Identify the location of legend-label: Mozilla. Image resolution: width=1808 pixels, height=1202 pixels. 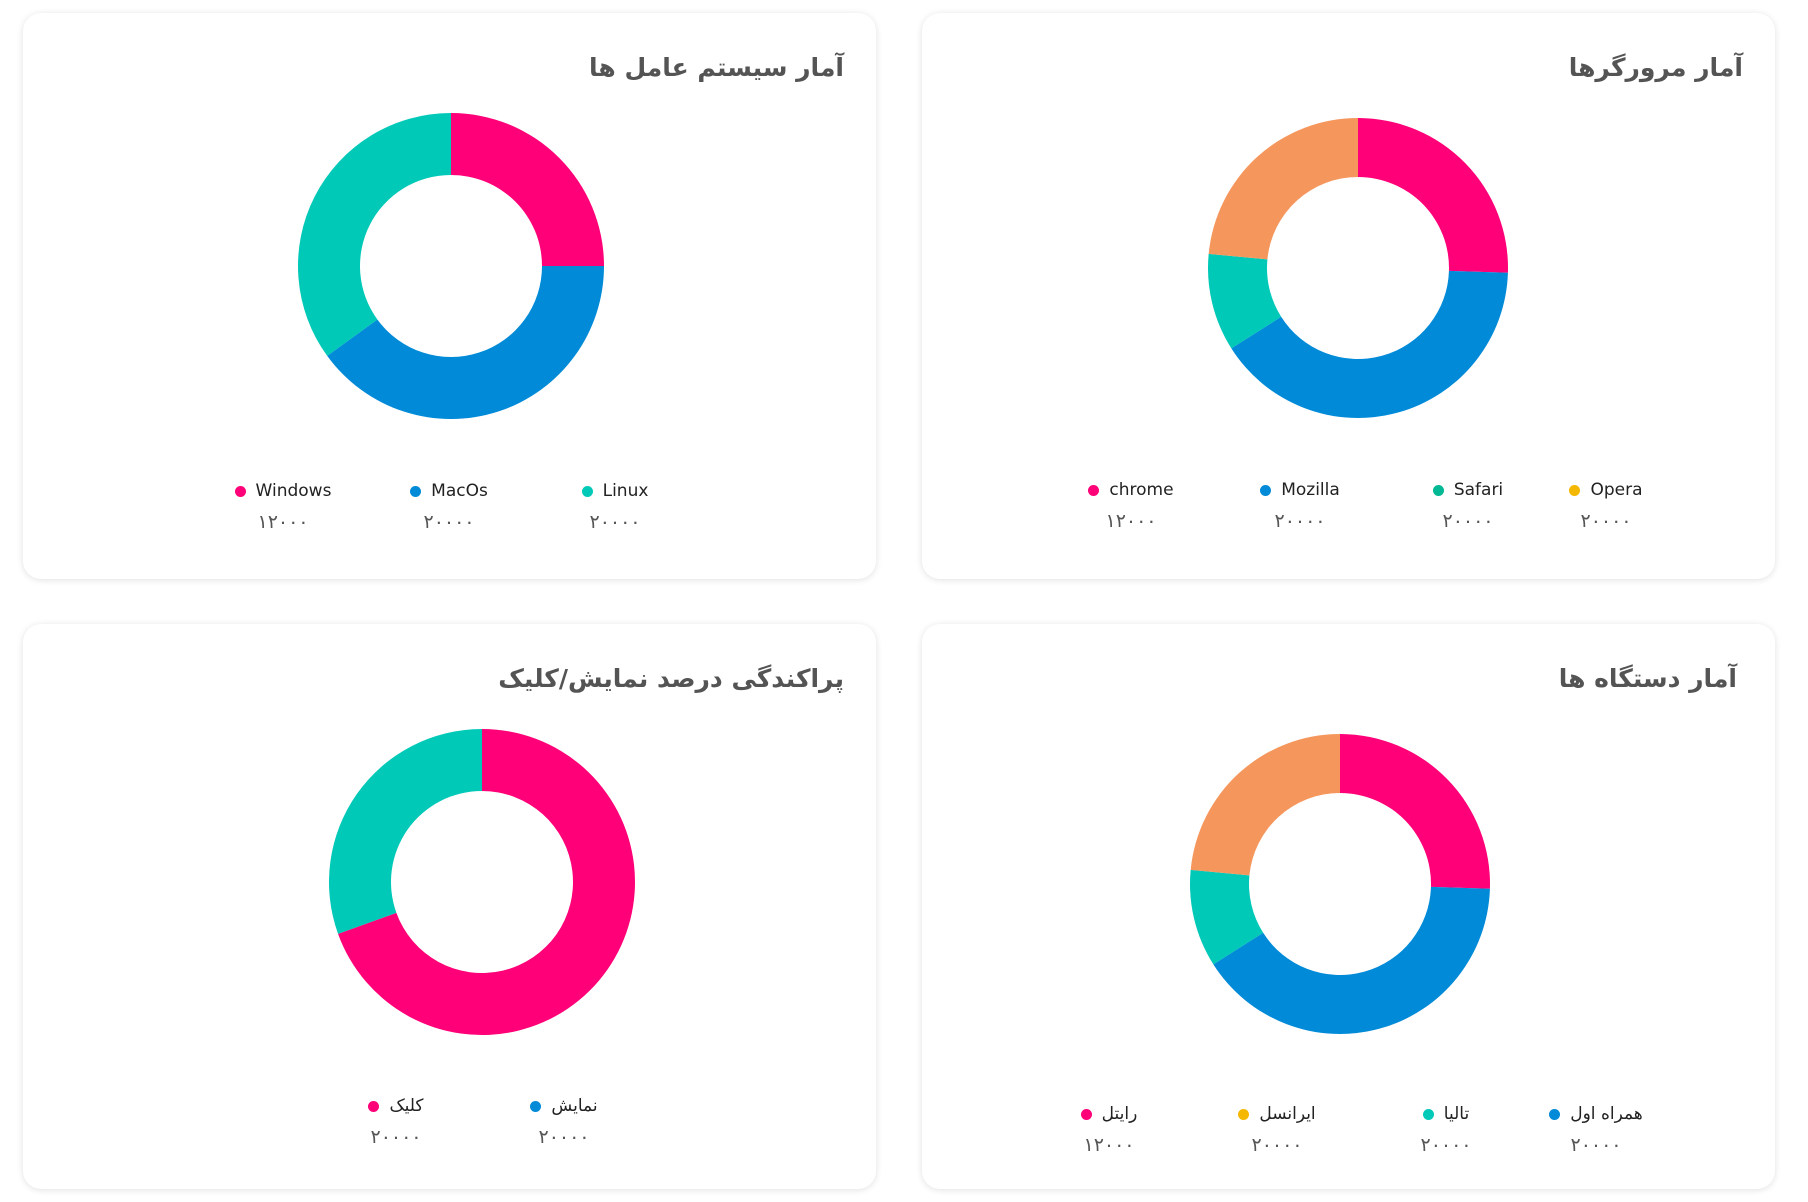
(1310, 490).